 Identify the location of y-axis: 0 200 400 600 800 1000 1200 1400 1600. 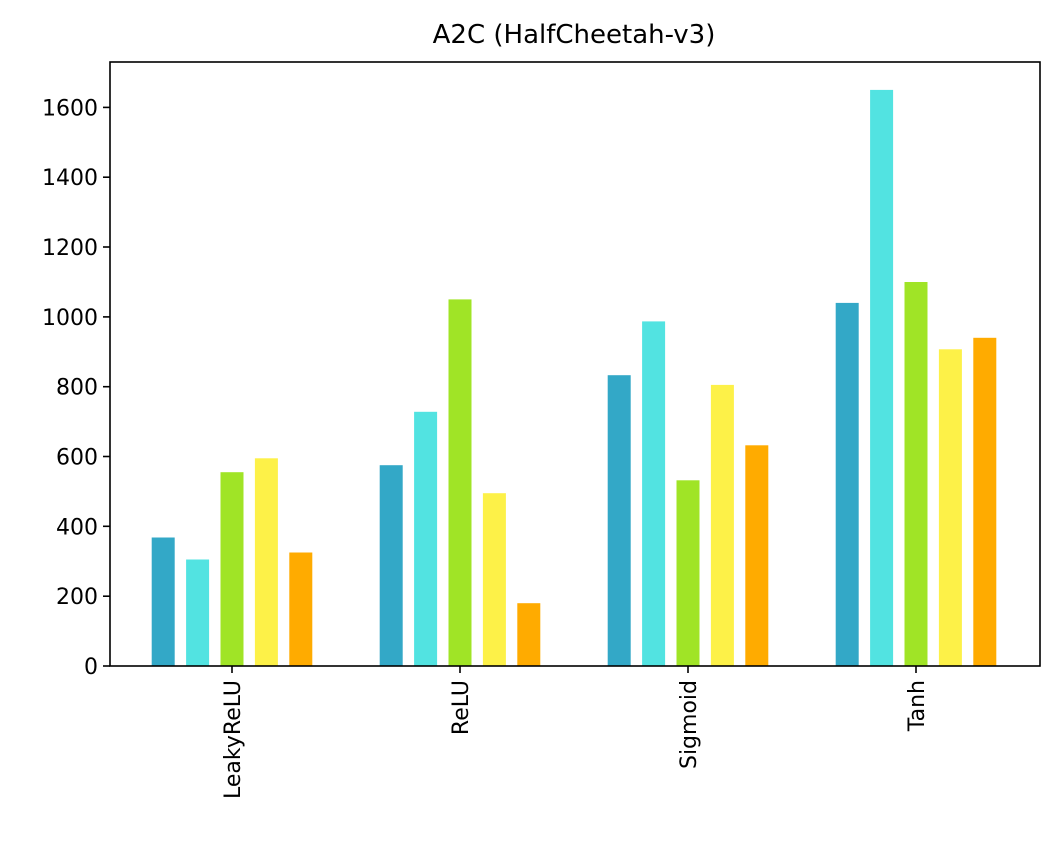
(76, 388).